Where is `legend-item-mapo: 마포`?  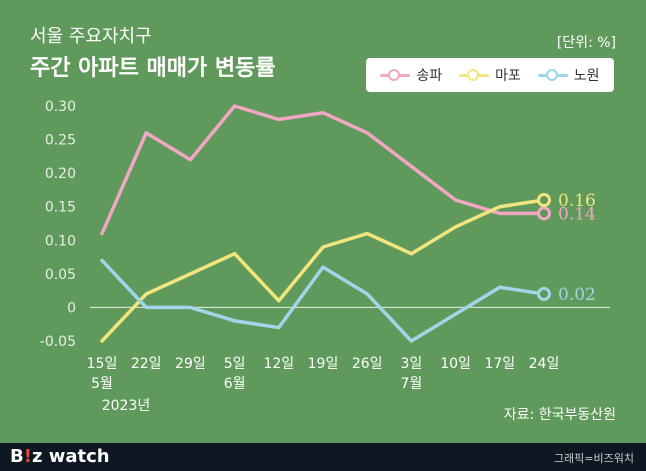
legend-item-mapo: 마포 is located at coordinates (490, 75).